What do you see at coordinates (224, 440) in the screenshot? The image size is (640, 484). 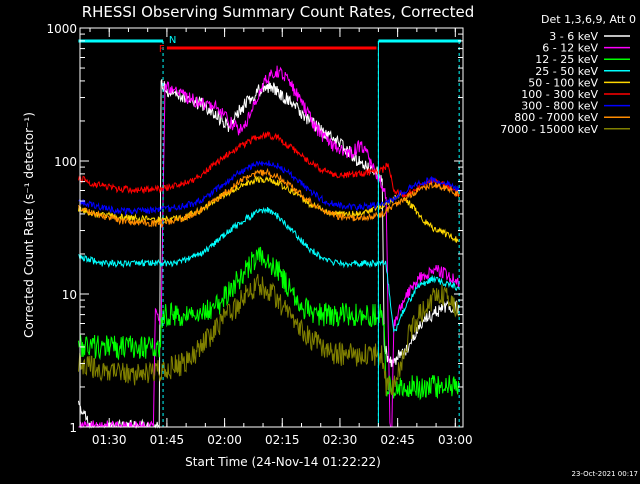 I see `x-tick-label-3: 02:00` at bounding box center [224, 440].